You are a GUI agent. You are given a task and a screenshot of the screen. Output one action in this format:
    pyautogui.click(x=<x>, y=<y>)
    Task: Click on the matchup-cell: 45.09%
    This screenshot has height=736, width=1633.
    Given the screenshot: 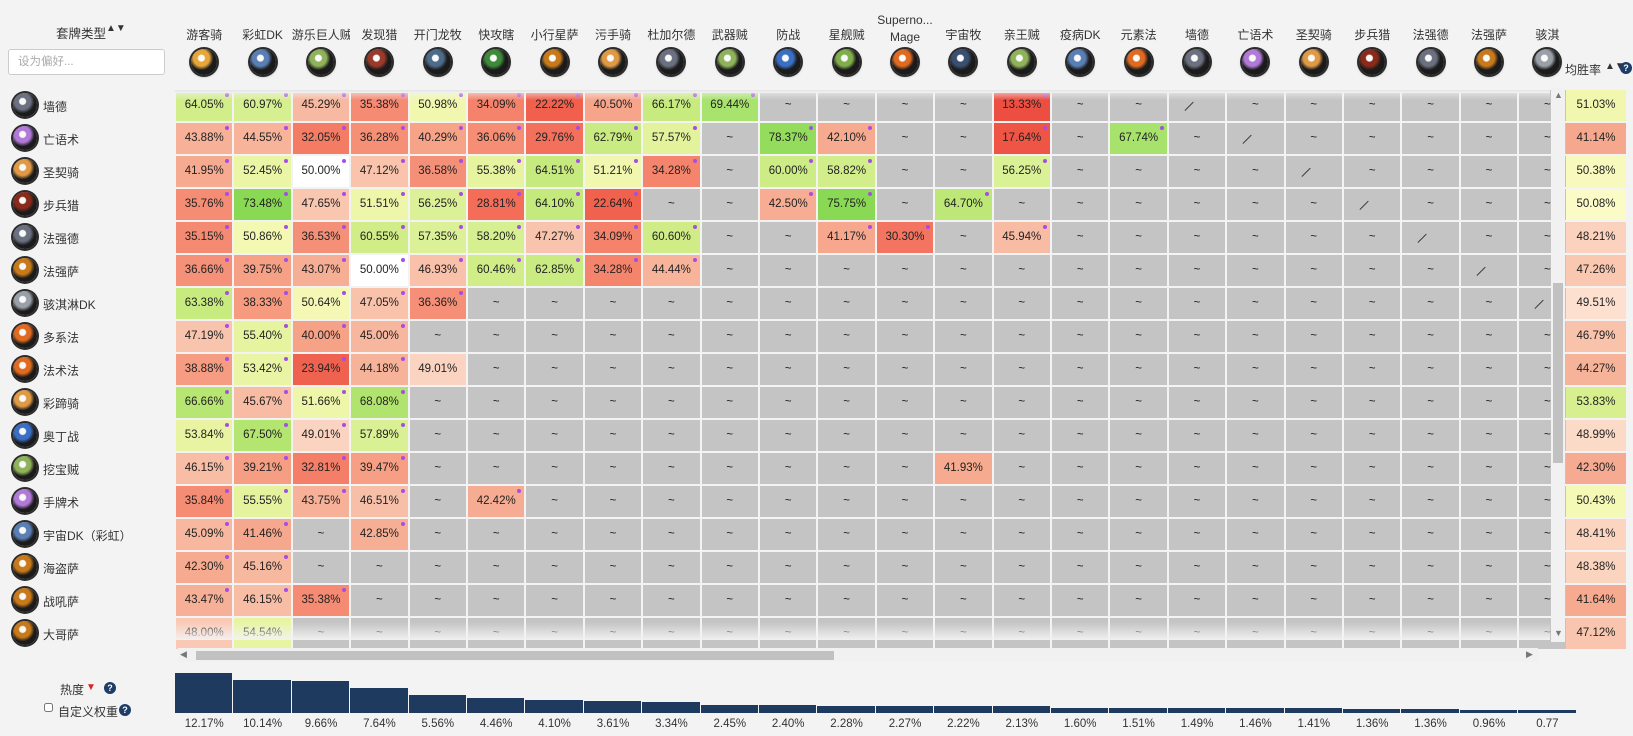 What is the action you would take?
    pyautogui.click(x=204, y=534)
    